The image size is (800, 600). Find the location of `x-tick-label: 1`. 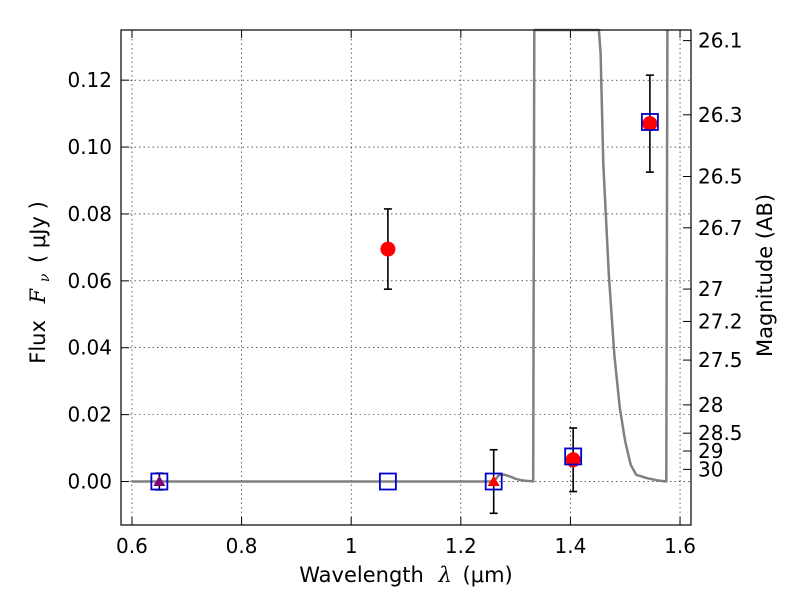

x-tick-label: 1 is located at coordinates (351, 546).